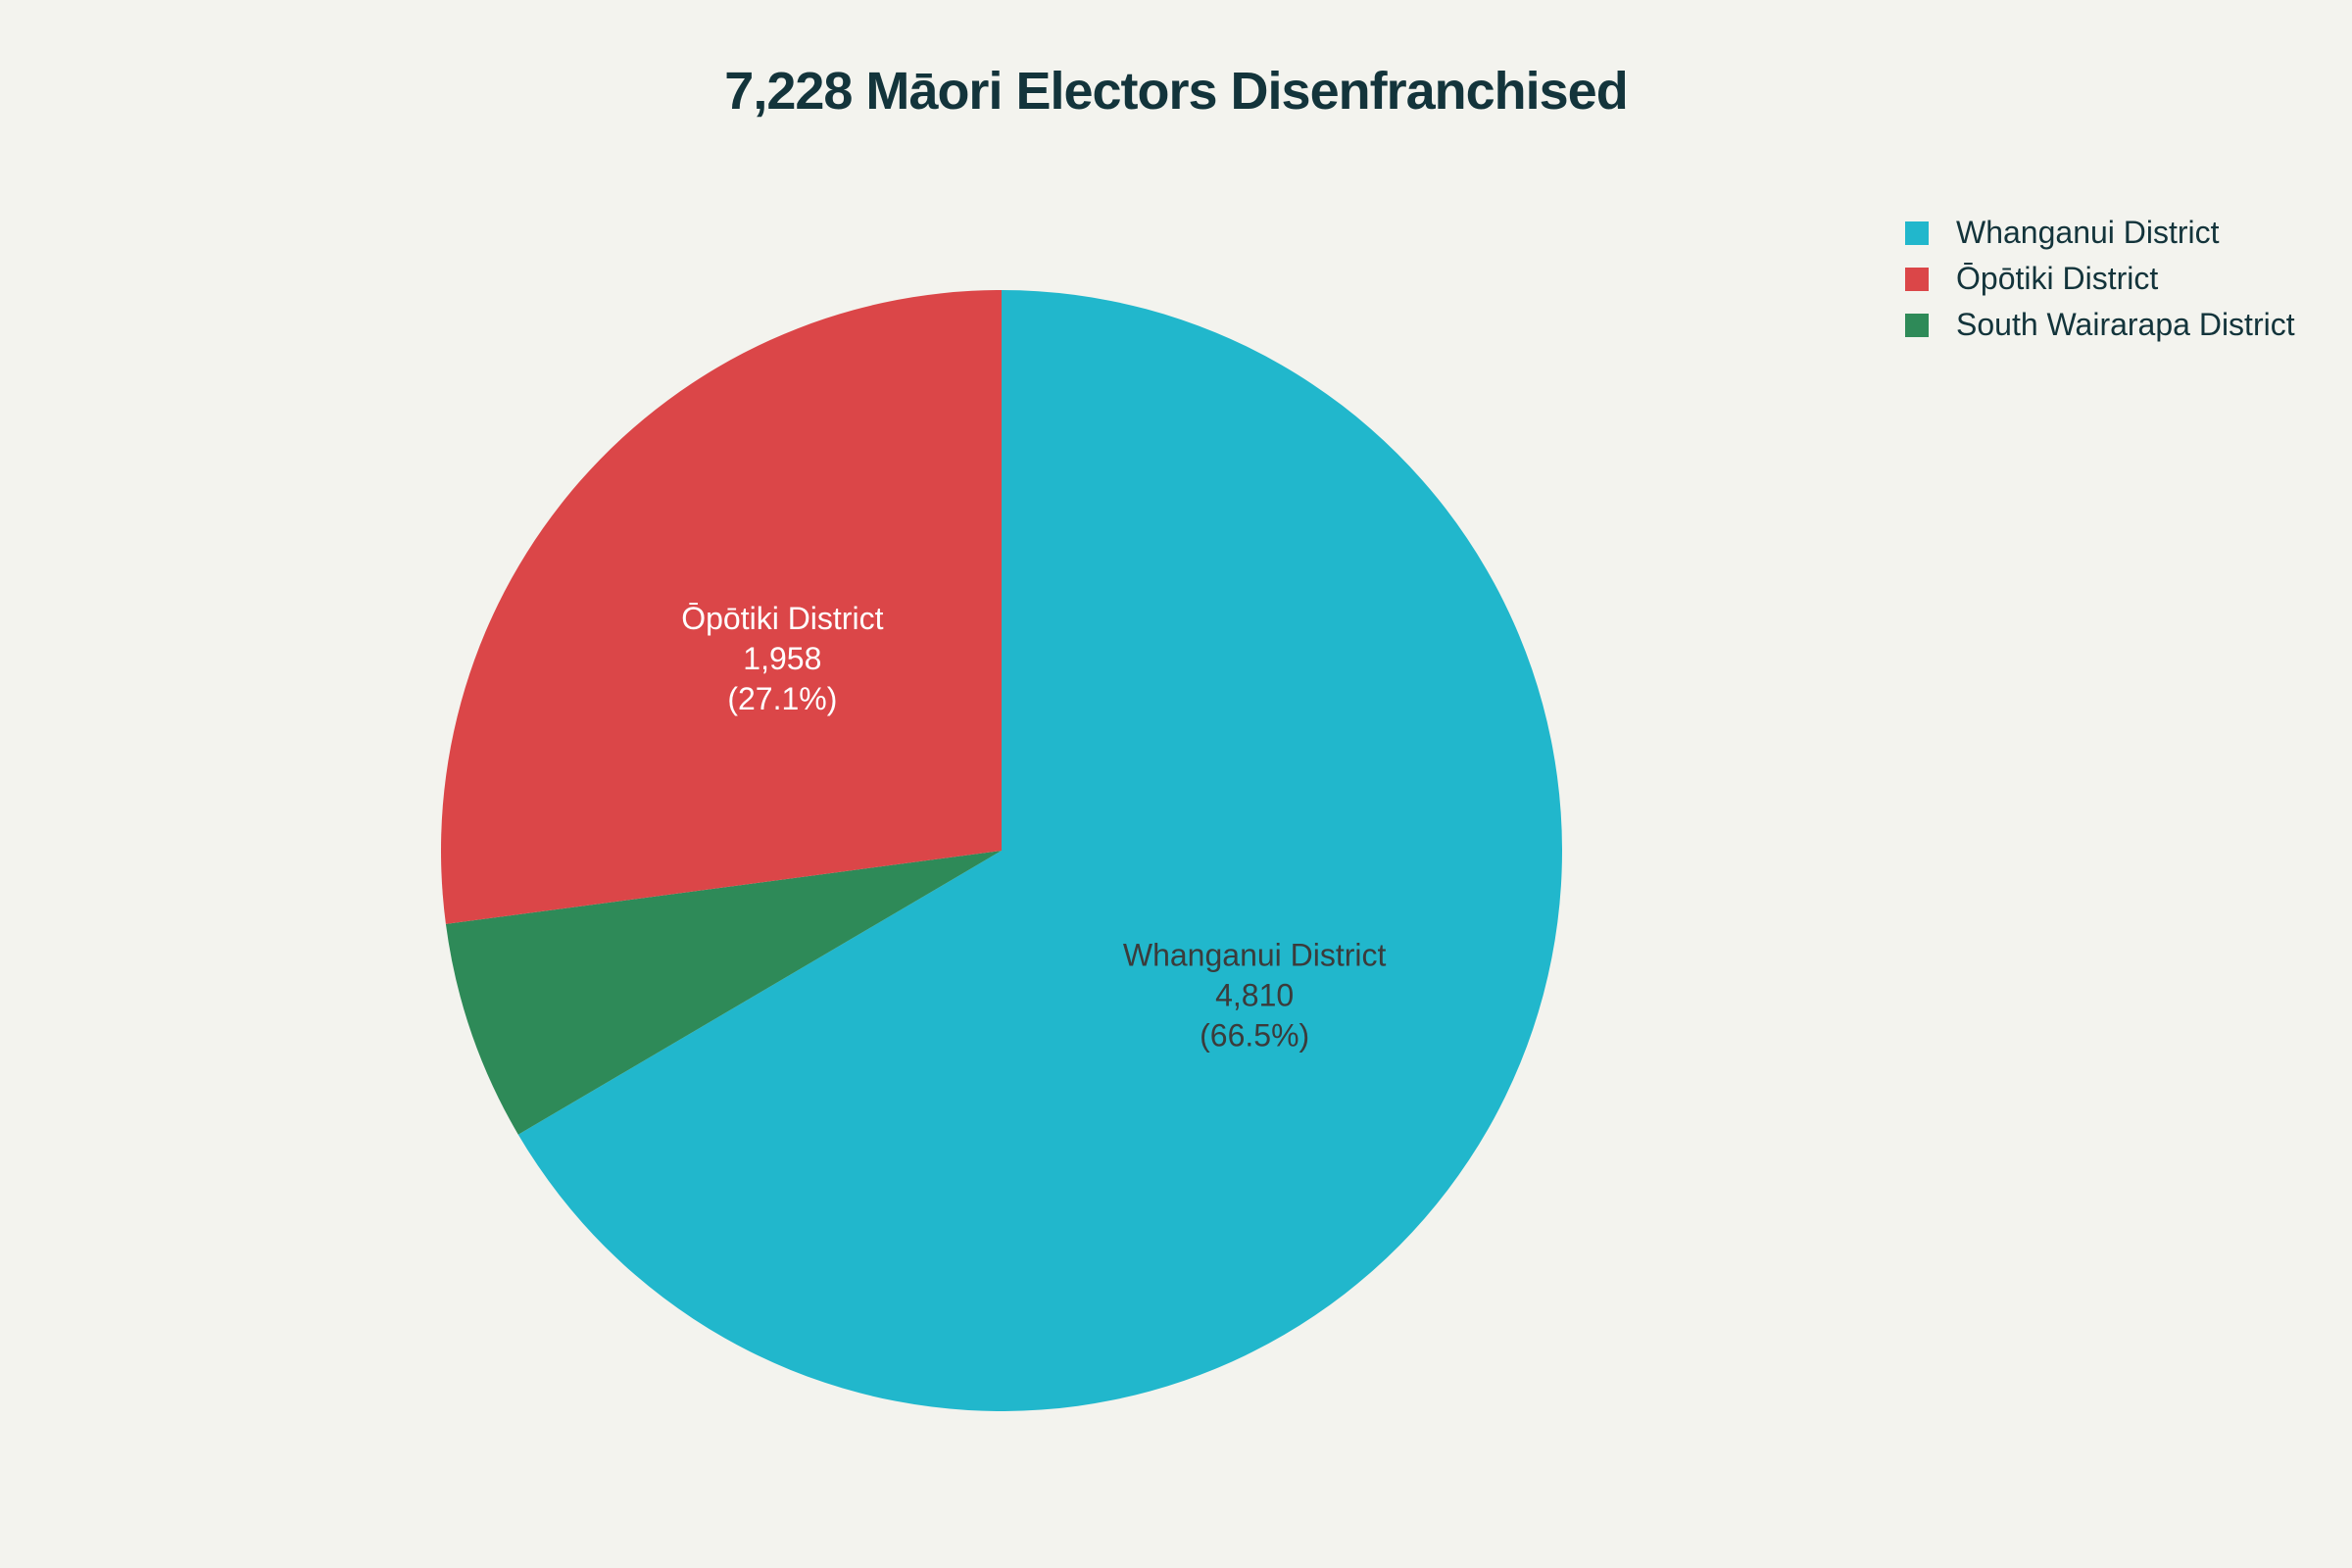  I want to click on legend-label: South Wairarapa District, so click(2125, 324).